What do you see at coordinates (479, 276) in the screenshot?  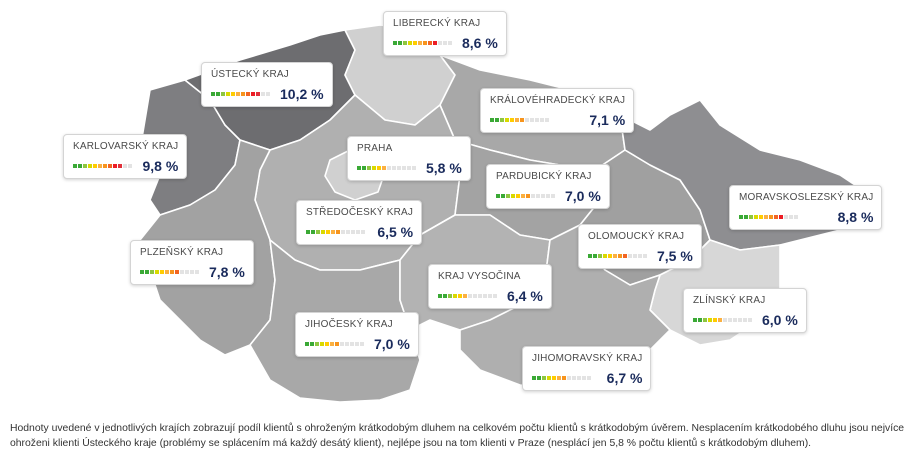 I see `region-name: KRAJ VYSOČINA` at bounding box center [479, 276].